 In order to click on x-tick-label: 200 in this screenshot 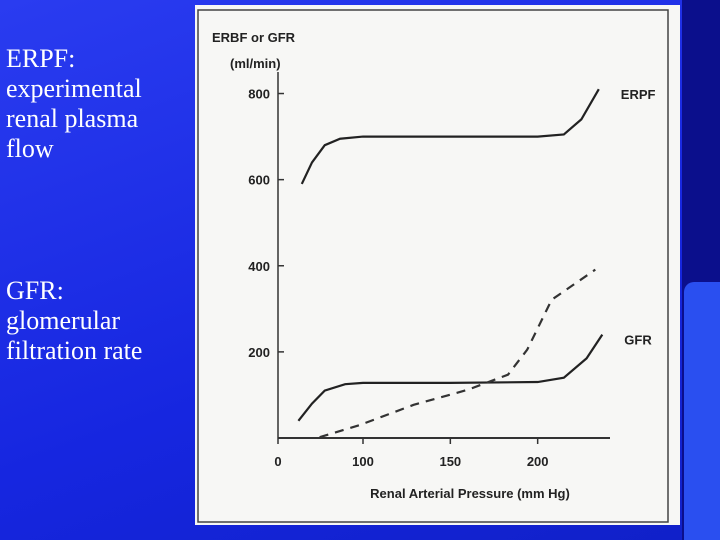, I will do `click(538, 461)`.